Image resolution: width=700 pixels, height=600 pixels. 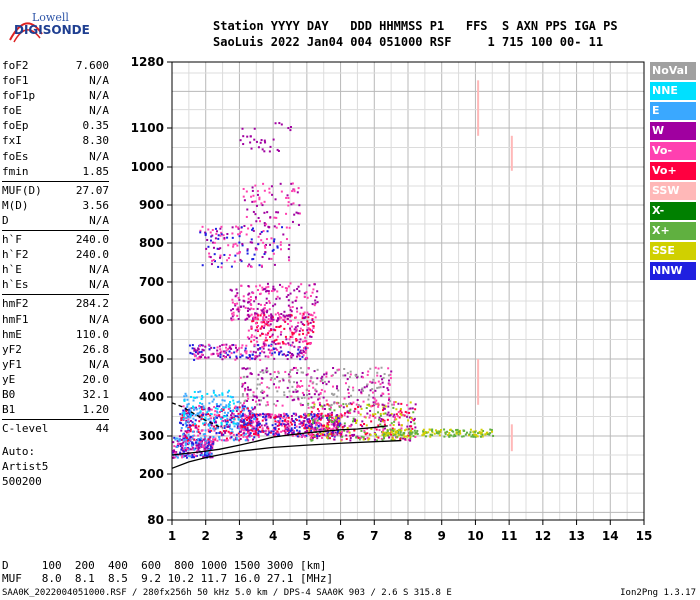 I want to click on logo-mark, so click(x=26, y=32).